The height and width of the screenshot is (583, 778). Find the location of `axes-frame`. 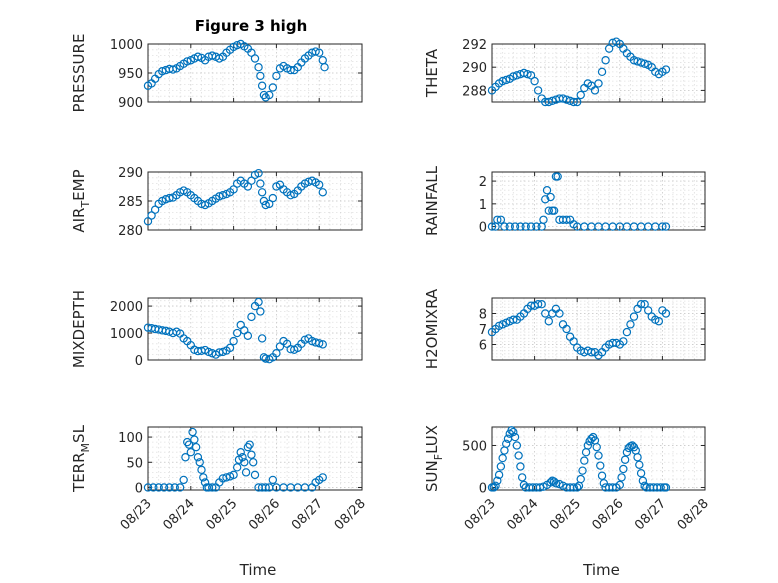

axes-frame is located at coordinates (598, 458).